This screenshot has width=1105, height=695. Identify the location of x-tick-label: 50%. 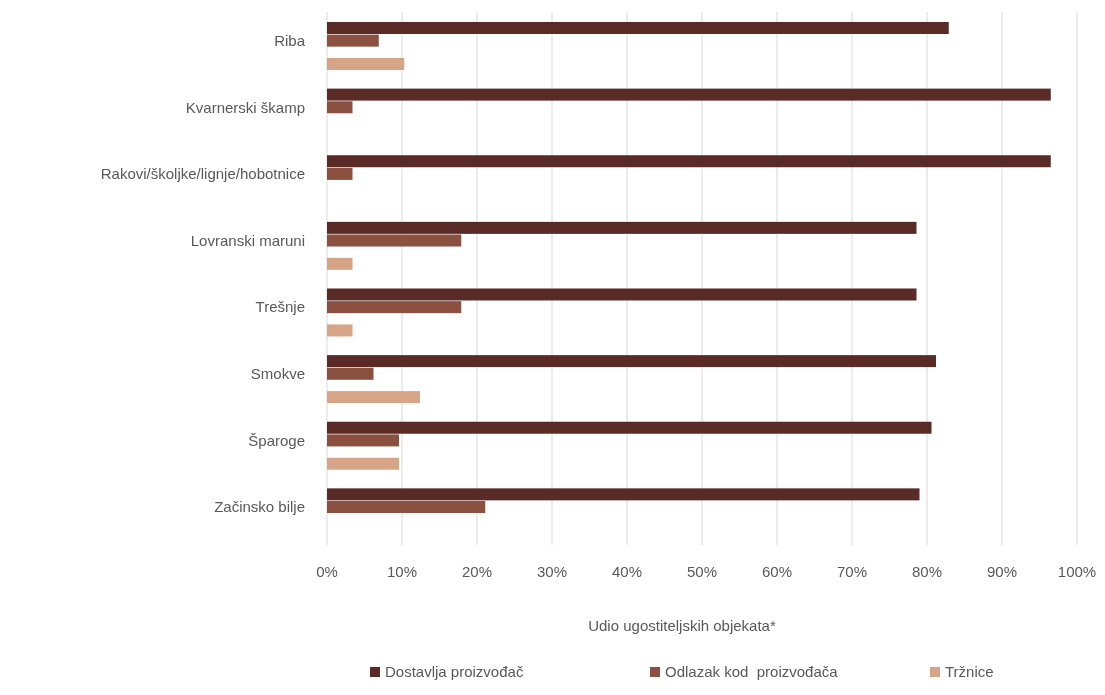
(702, 571).